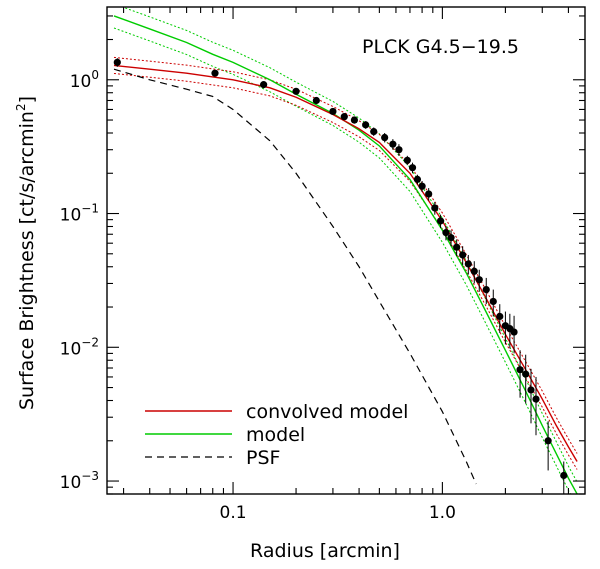  Describe the element at coordinates (79, 347) in the screenshot. I see `y-tick-label: 10⁻²` at that location.